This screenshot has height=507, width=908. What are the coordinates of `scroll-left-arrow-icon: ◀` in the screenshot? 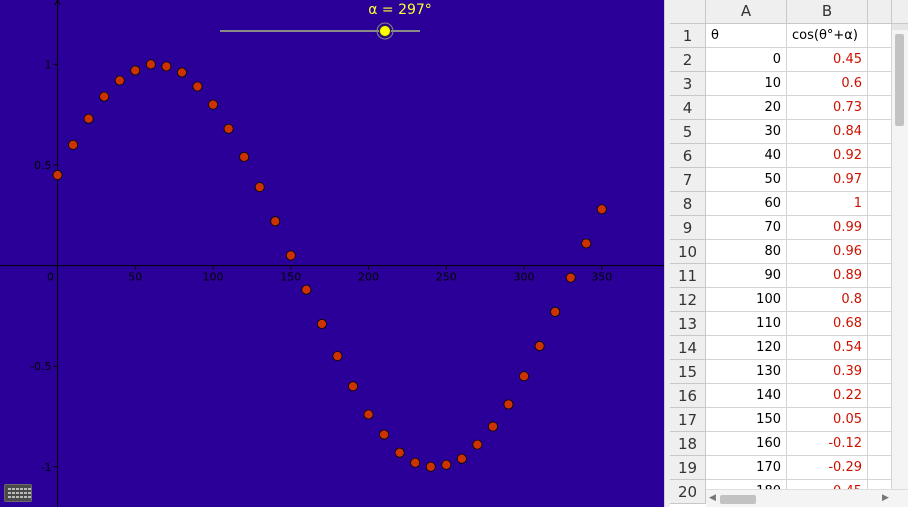 It's located at (712, 498).